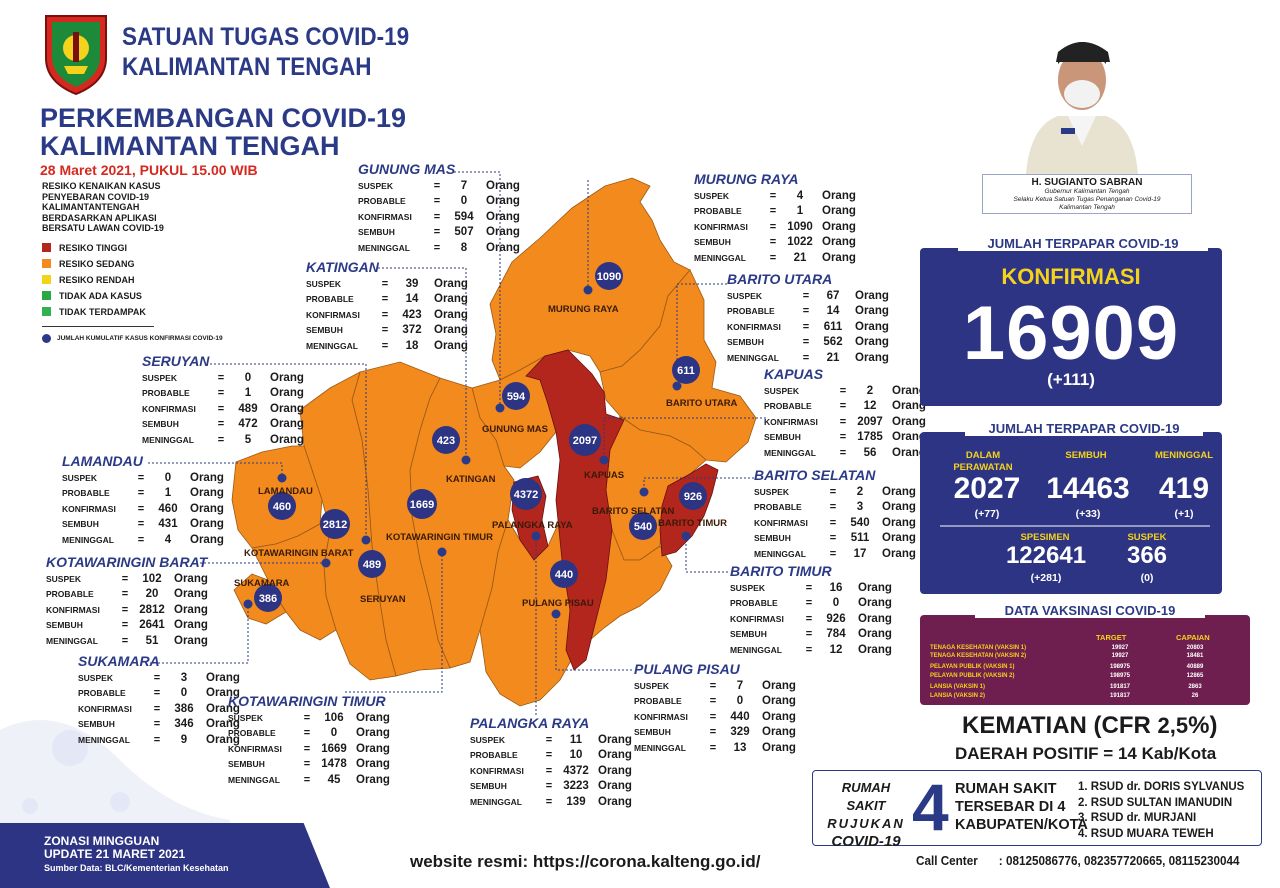 This screenshot has height=888, width=1280. I want to click on region-title: KOTAWARINGIN TIMUR, so click(307, 701).